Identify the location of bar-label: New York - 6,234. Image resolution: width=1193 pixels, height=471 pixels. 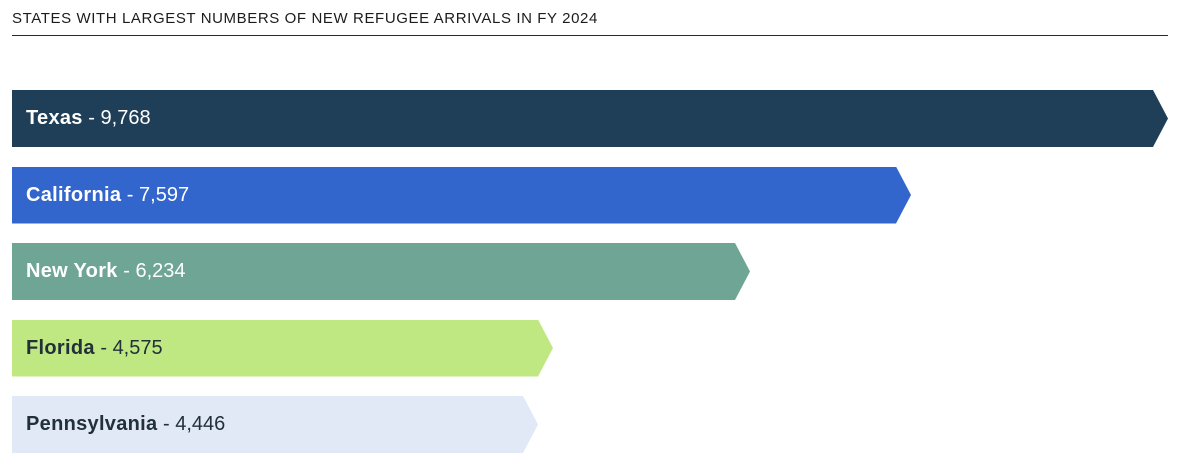
(106, 271).